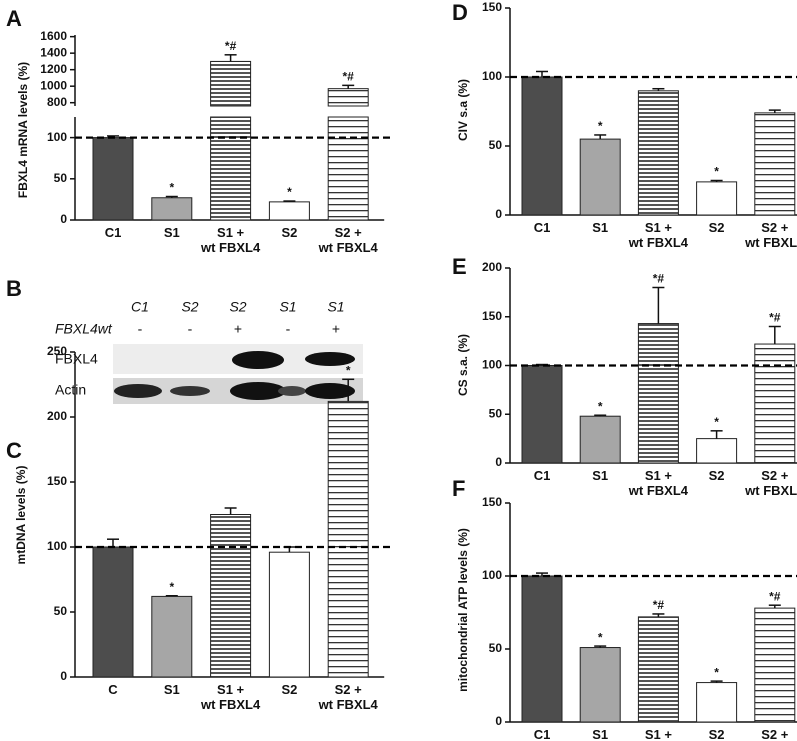 The height and width of the screenshot is (741, 797). Describe the element at coordinates (335, 307) in the screenshot. I see `lane-label: S1` at that location.